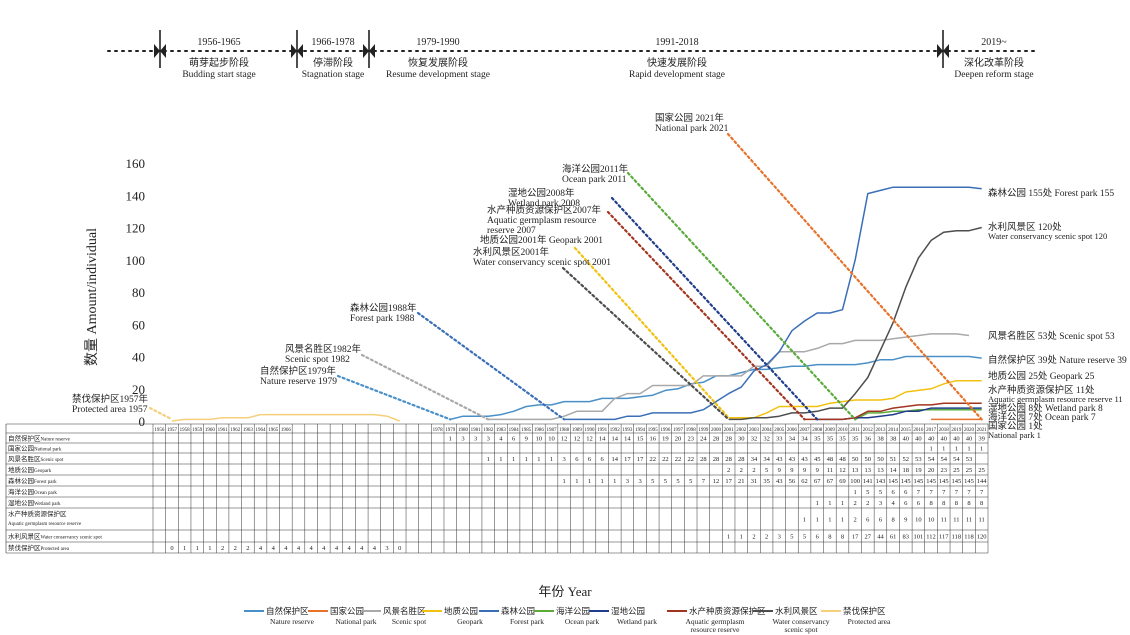 The height and width of the screenshot is (635, 1130). I want to click on callout-text: Wetland park 2008, so click(544, 204).